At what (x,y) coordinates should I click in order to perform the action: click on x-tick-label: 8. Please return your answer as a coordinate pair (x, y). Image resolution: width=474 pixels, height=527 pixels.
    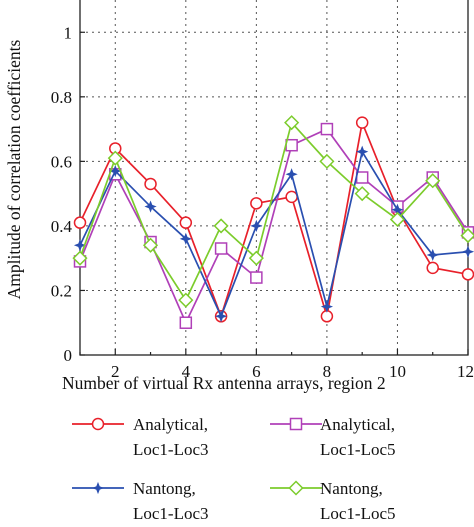
    Looking at the image, I should click on (327, 371).